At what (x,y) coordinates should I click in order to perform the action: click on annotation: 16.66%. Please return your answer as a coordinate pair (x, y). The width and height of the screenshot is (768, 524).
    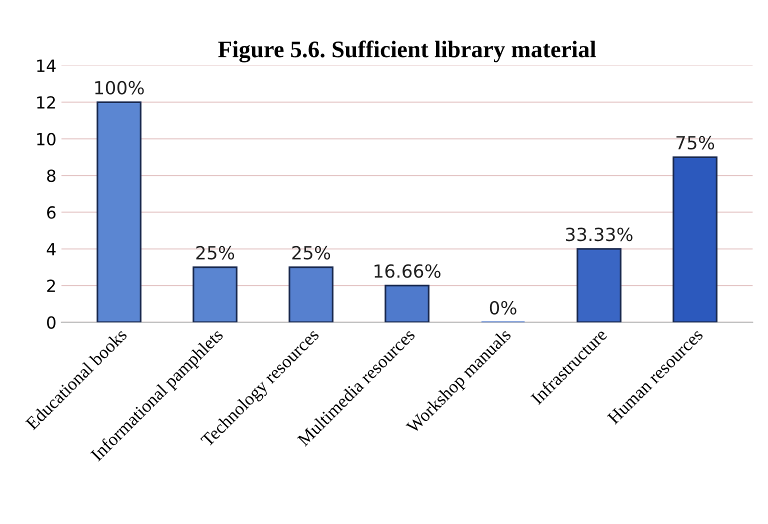
    Looking at the image, I should click on (407, 271).